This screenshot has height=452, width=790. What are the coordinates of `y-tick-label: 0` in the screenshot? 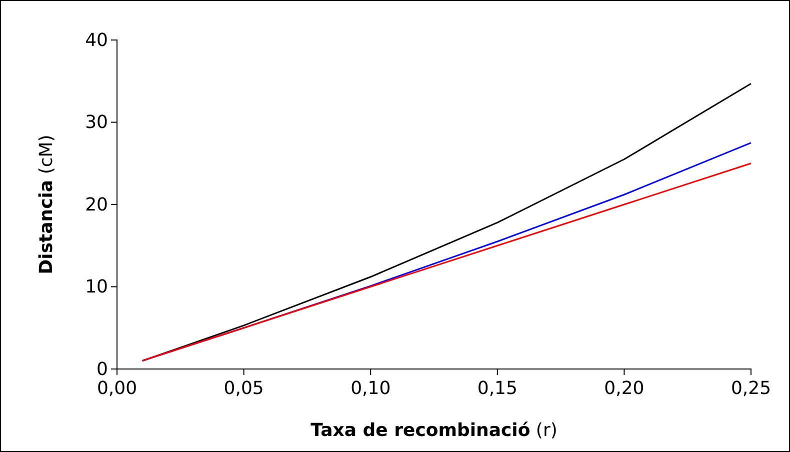 It's located at (102, 369).